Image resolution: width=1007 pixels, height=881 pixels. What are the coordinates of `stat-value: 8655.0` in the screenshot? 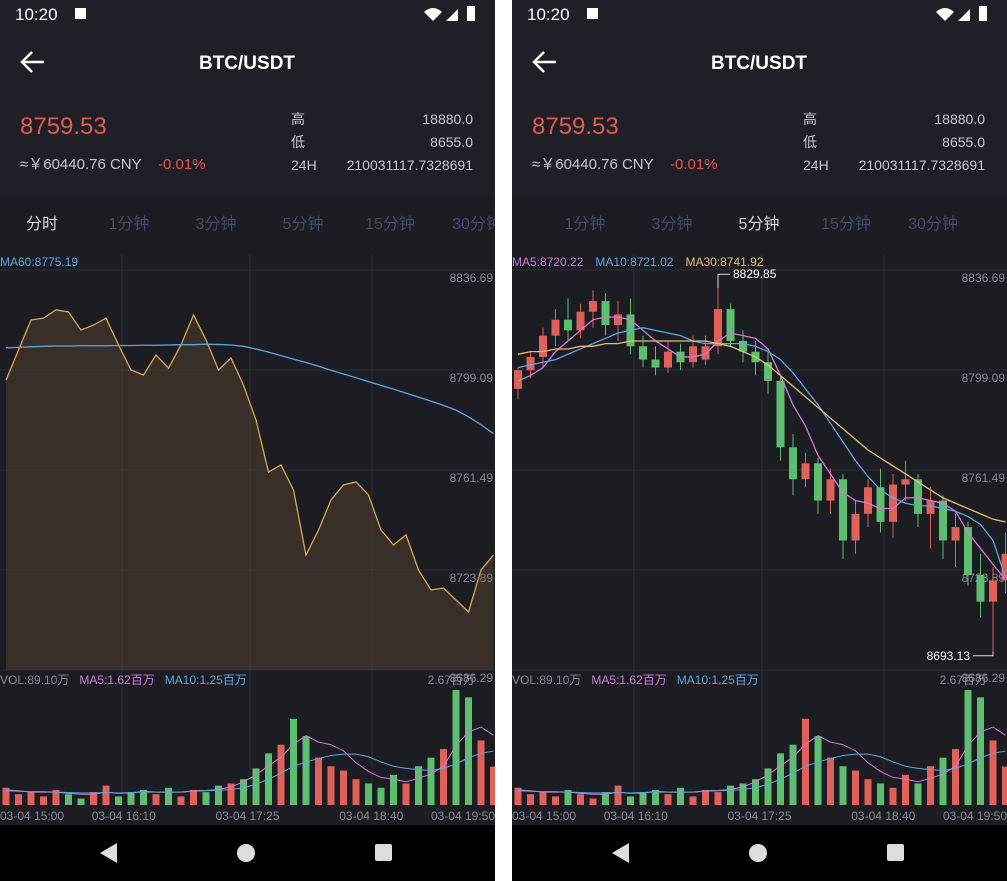 It's located at (963, 142).